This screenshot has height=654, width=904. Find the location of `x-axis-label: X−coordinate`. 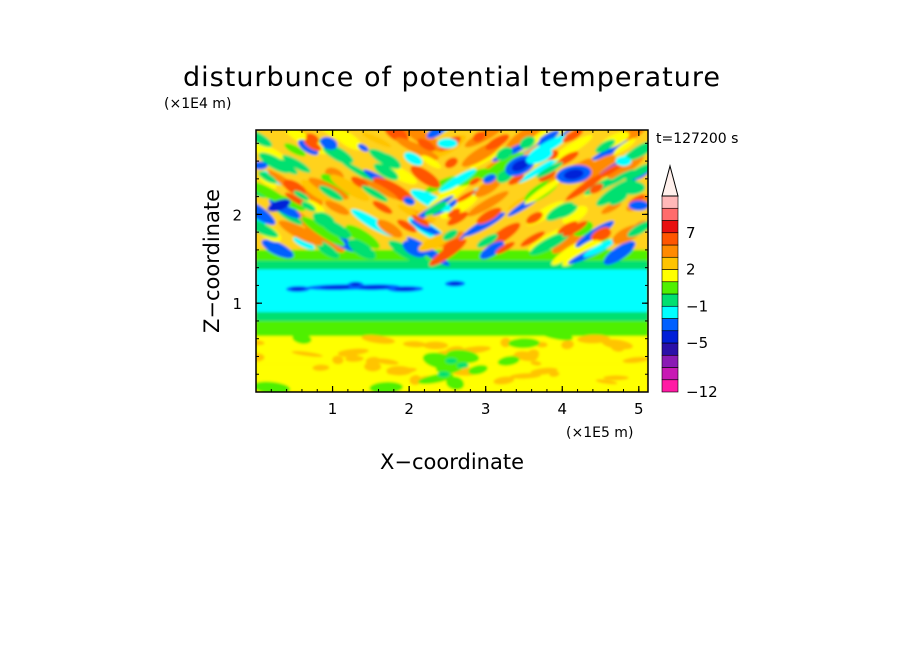

x-axis-label: X−coordinate is located at coordinates (452, 462).